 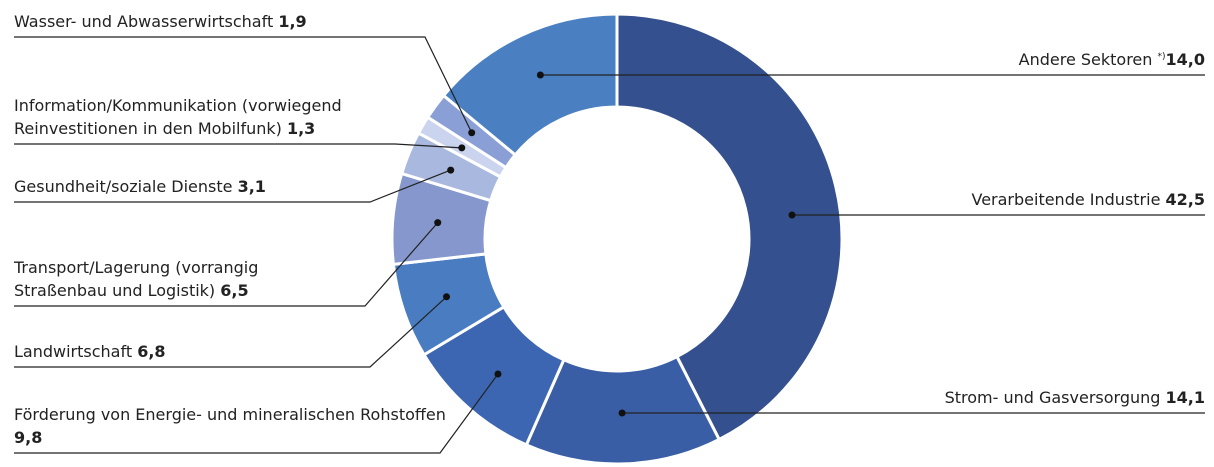 What do you see at coordinates (1085, 59) in the screenshot?
I see `category-name: Andere Sektoren` at bounding box center [1085, 59].